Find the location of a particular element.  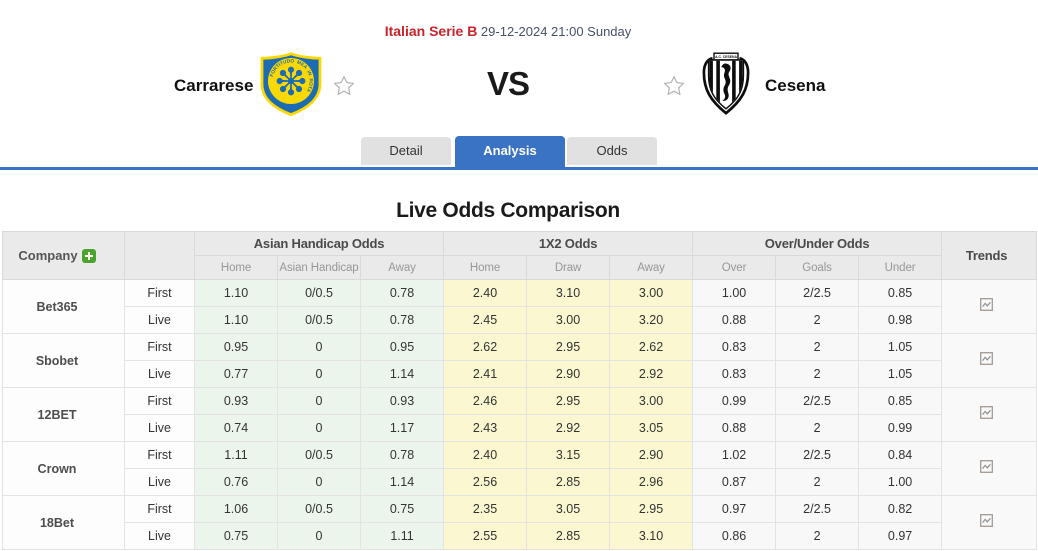

svg-text: A.C. CESENA is located at coordinates (726, 57).